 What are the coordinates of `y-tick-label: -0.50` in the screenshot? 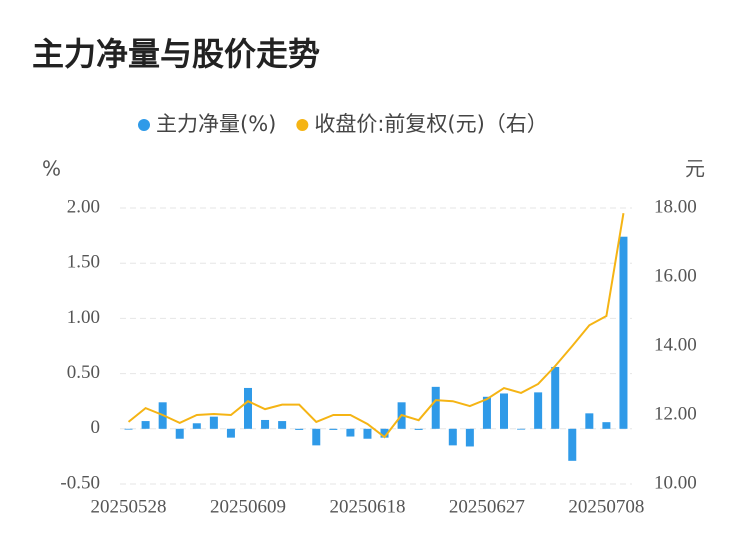 It's located at (80, 482).